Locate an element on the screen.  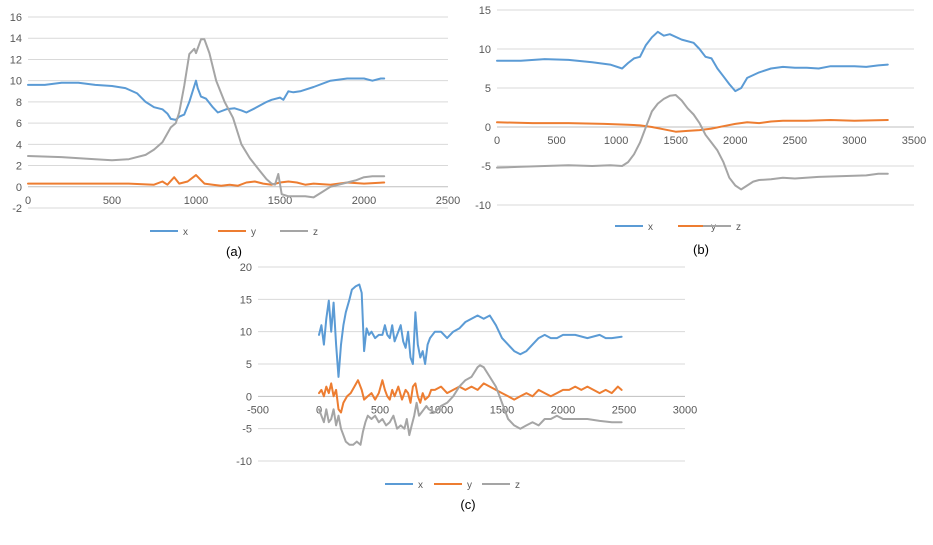
x-tick-label: 3500 is located at coordinates (914, 141).